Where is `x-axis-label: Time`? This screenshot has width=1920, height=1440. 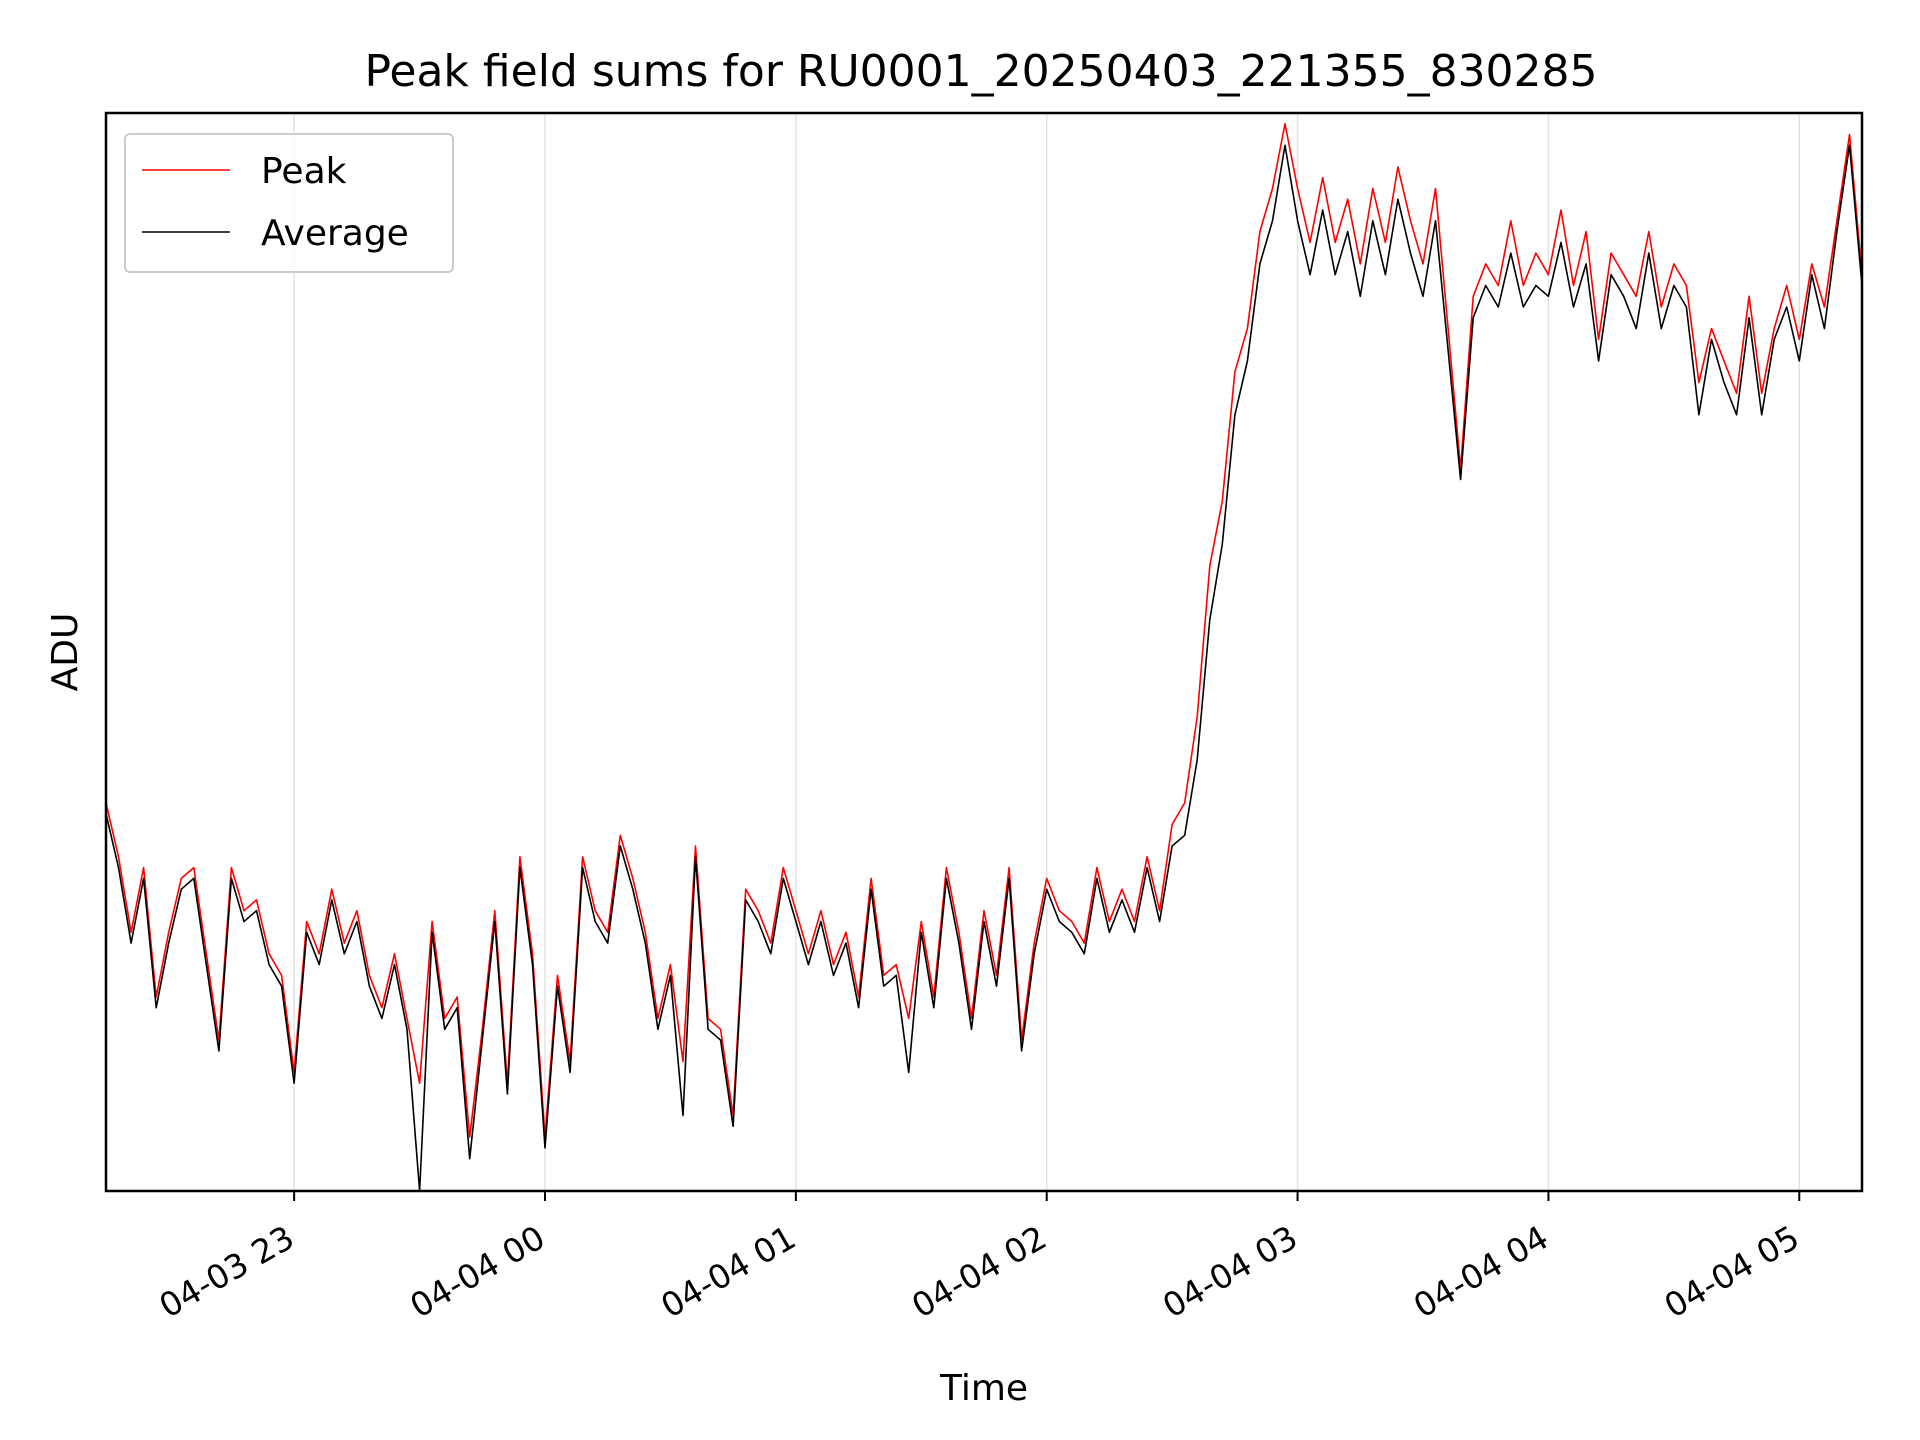 x-axis-label: Time is located at coordinates (983, 1388).